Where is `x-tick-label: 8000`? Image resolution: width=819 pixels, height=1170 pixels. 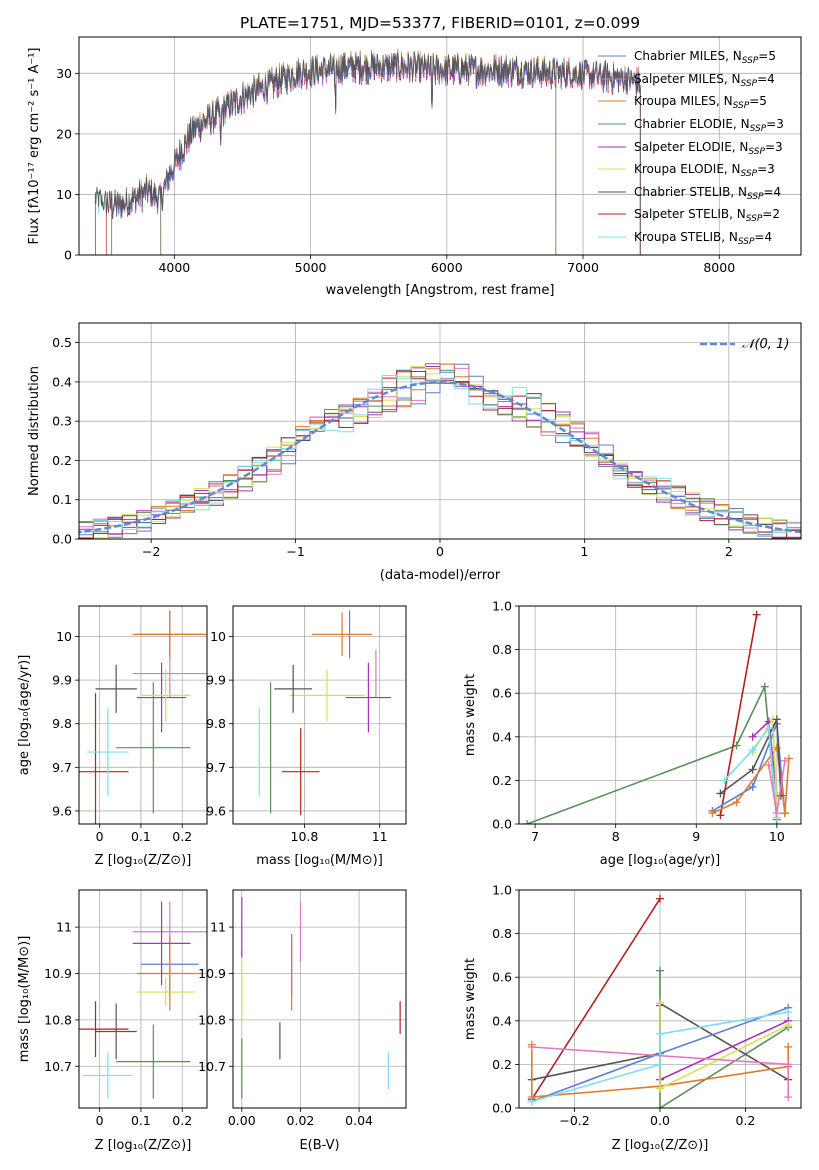
x-tick-label: 8000 is located at coordinates (719, 267).